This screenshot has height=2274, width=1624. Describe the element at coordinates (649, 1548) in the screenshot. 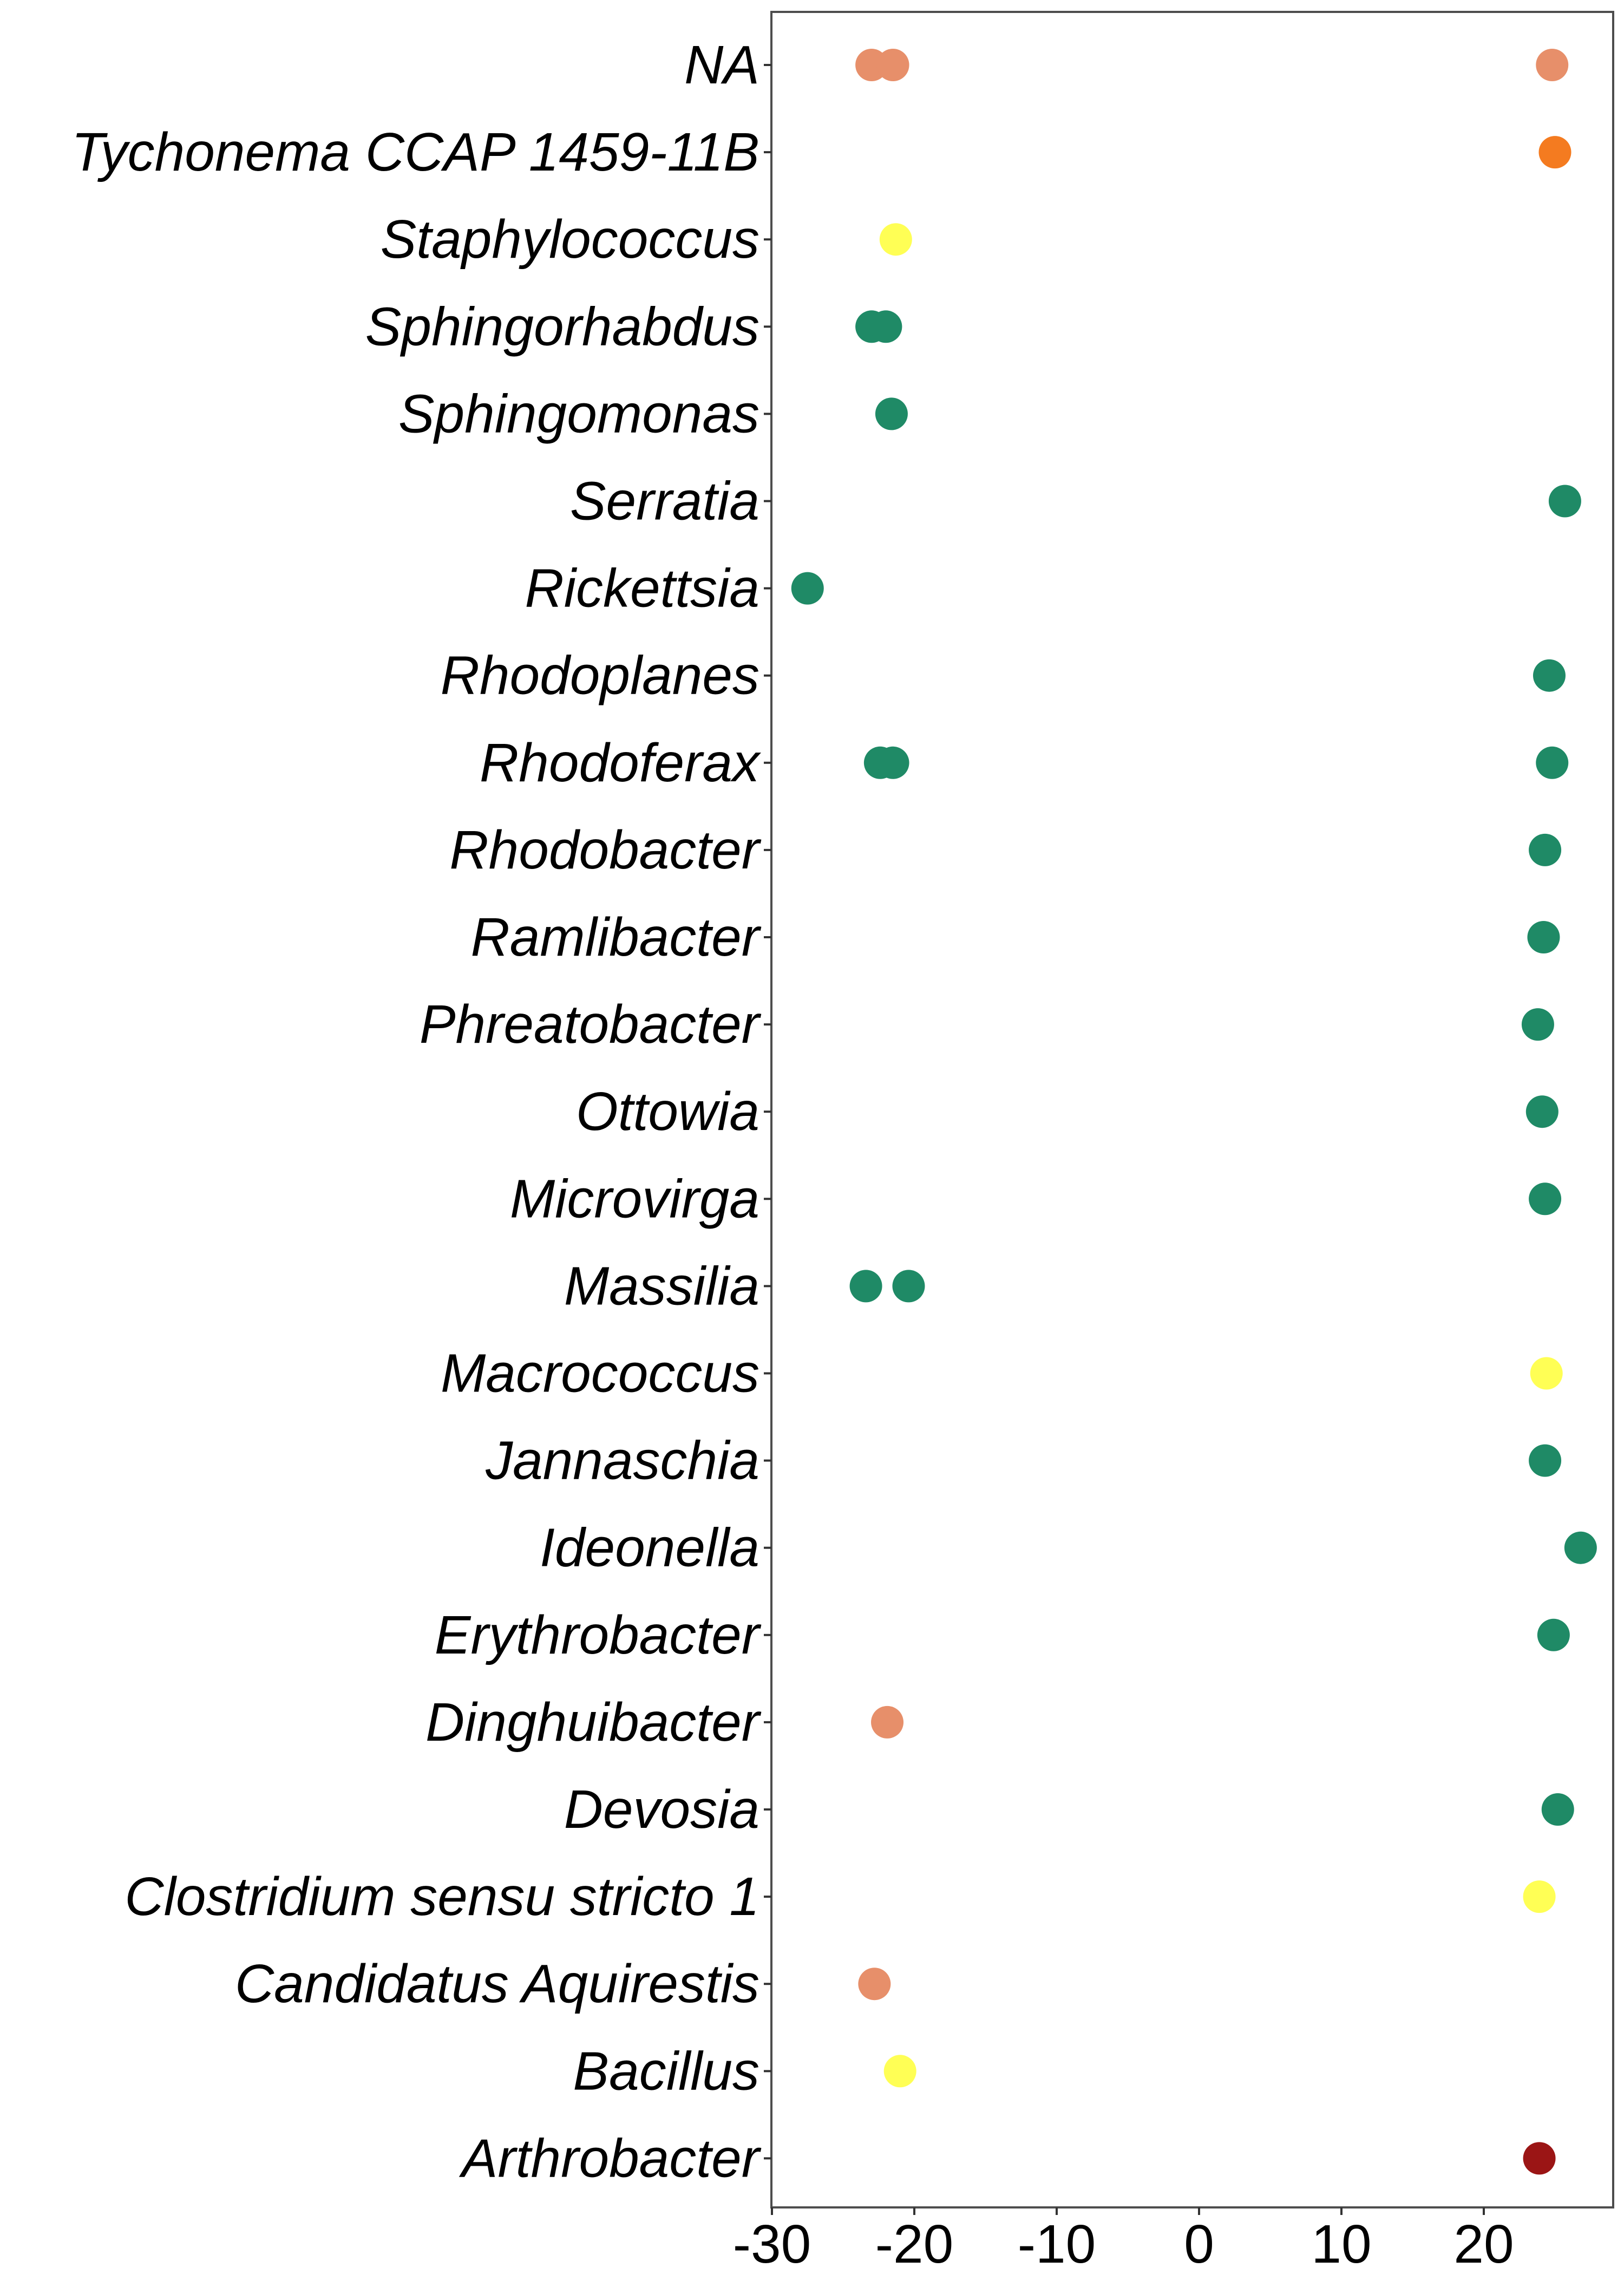

I see `y-tick-label: Ideonella` at that location.